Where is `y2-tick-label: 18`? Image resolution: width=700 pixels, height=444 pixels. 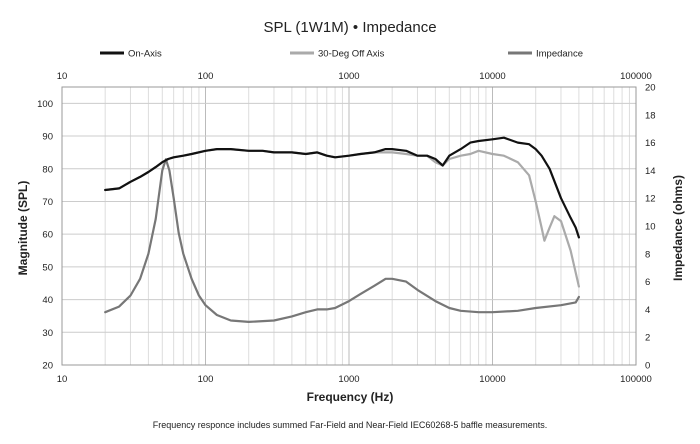 y2-tick-label: 18 is located at coordinates (650, 115).